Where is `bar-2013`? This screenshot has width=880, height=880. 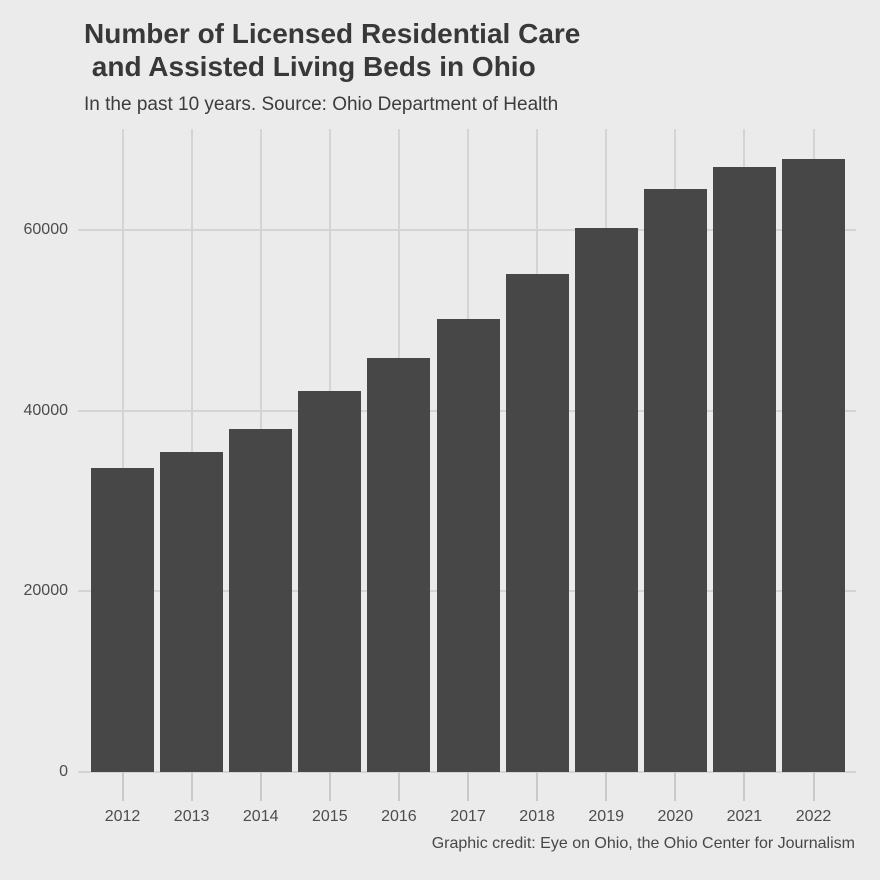 bar-2013 is located at coordinates (192, 612).